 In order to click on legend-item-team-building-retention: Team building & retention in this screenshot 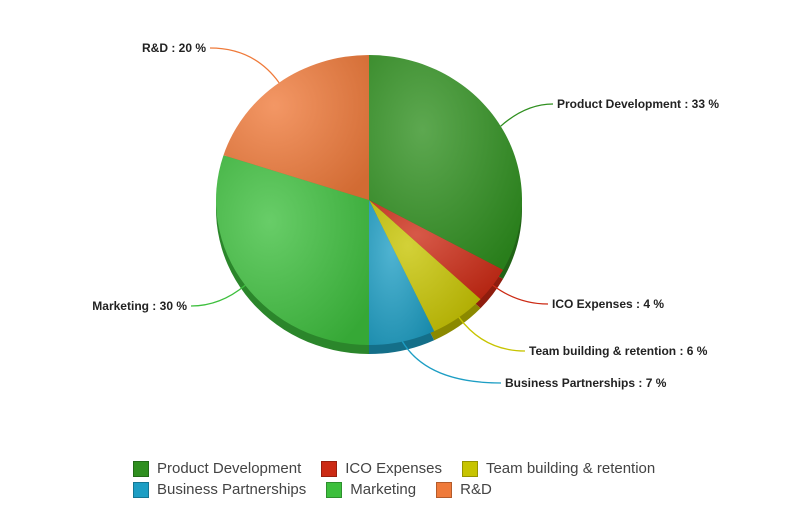, I will do `click(558, 468)`.